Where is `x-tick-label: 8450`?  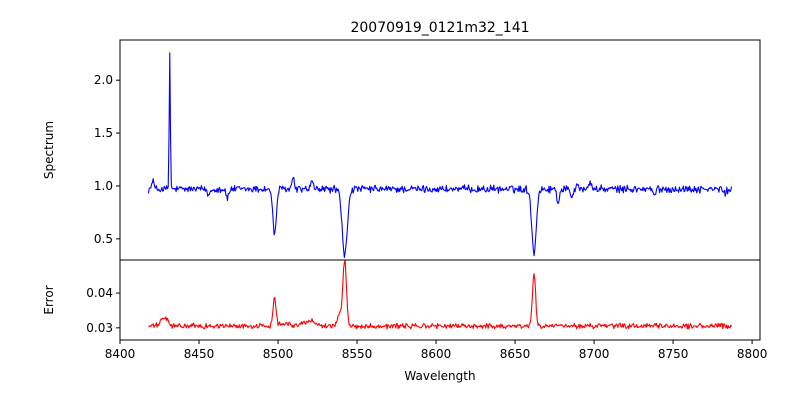 x-tick-label: 8450 is located at coordinates (199, 354).